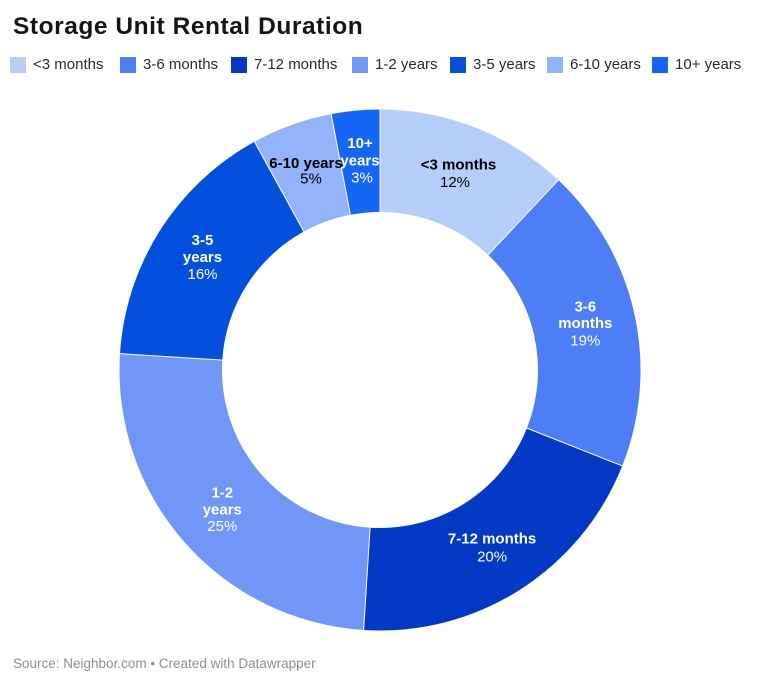 This screenshot has height=684, width=760. Describe the element at coordinates (311, 179) in the screenshot. I see `svg-text: 5%` at that location.